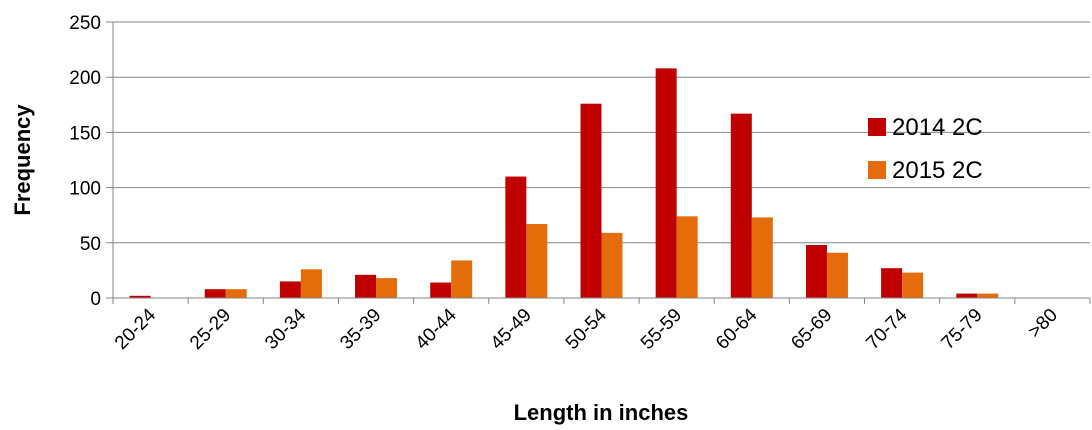 This screenshot has width=1092, height=430. Describe the element at coordinates (286, 329) in the screenshot. I see `x-tick-label: 30-34` at that location.